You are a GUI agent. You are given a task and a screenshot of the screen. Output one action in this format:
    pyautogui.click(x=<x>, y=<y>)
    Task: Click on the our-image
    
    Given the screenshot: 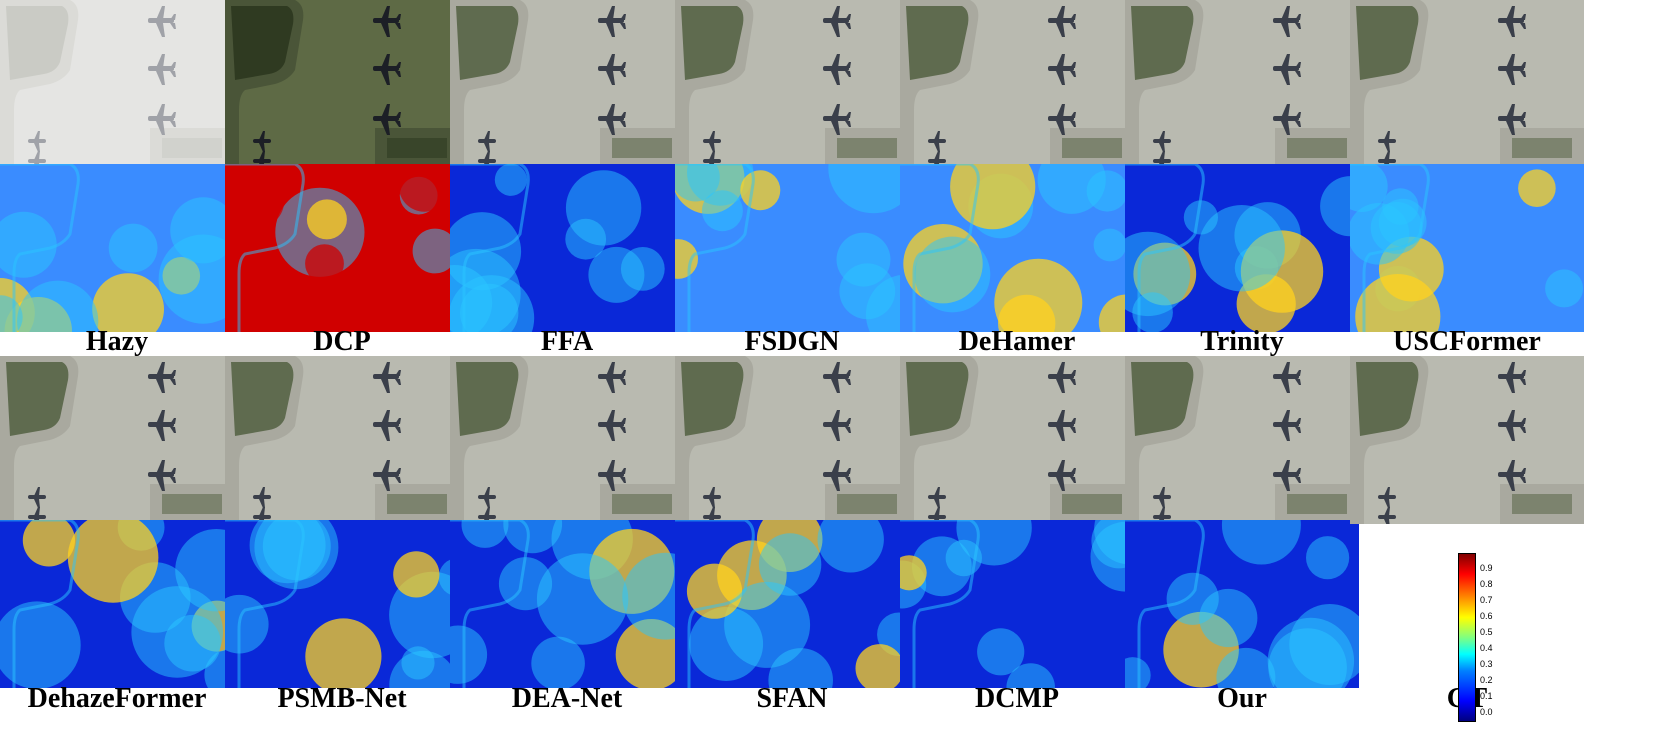 What is the action you would take?
    pyautogui.click(x=1242, y=440)
    